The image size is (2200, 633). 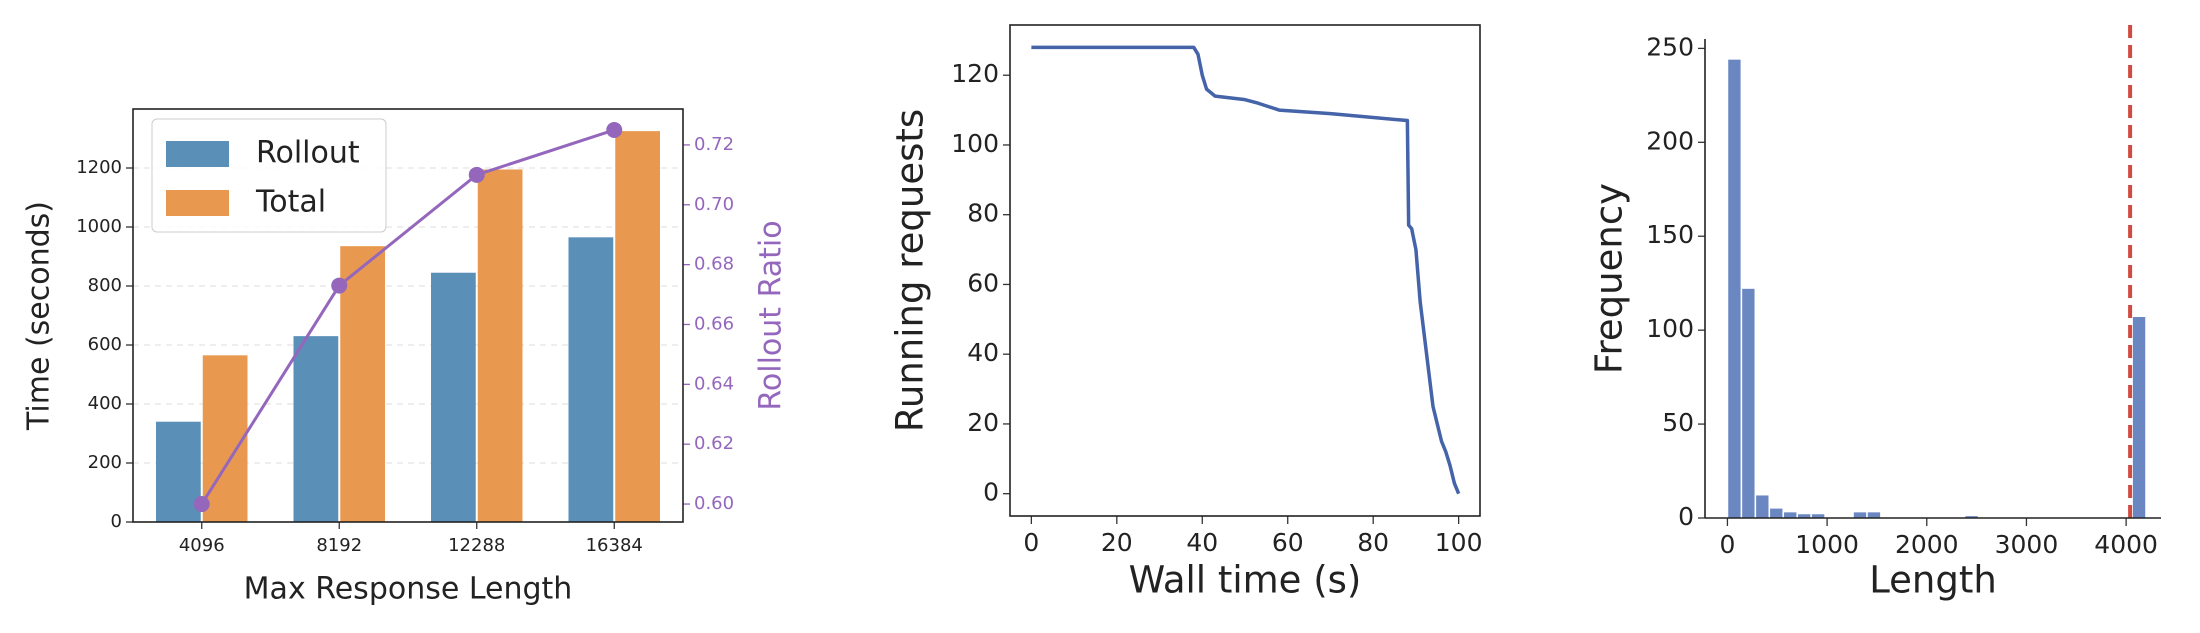 I want to click on x-axis-label: Length, so click(x=1933, y=580).